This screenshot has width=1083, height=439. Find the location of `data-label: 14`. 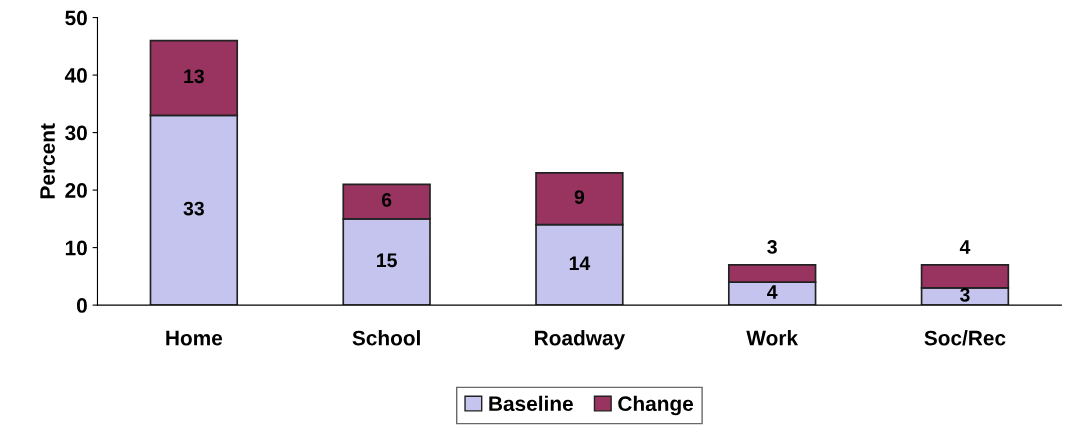

data-label: 14 is located at coordinates (580, 263).